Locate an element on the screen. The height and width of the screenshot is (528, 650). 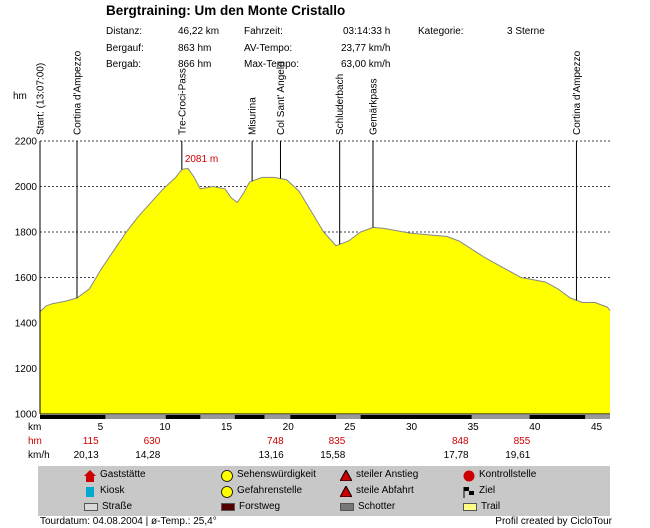
stat-label-bergauf: Bergauf: is located at coordinates (125, 48).